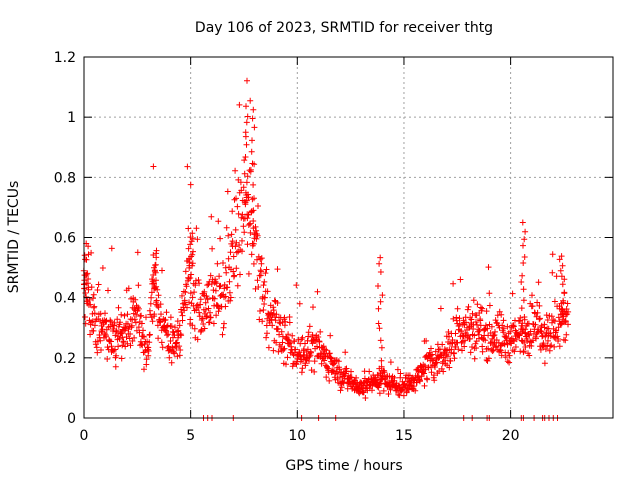 The image size is (640, 480). I want to click on y-axis-label: SRMTID / TECUs, so click(14, 237).